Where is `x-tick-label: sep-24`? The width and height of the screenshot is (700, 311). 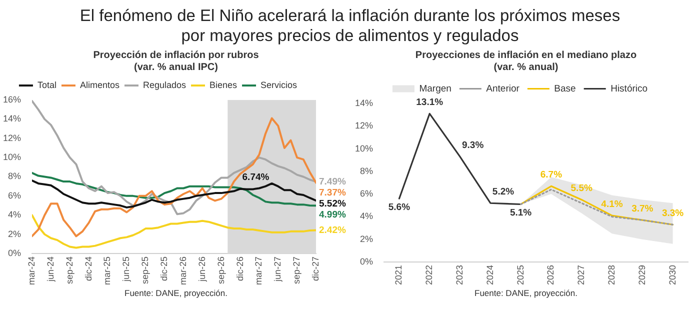 x-tick-label: sep-24 is located at coordinates (69, 270).